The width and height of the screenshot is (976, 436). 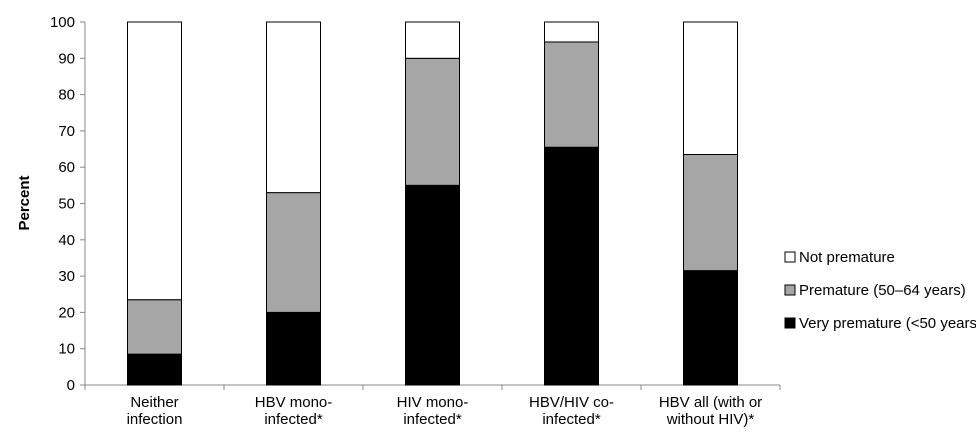 I want to click on x-category-label: HBV mono-, so click(x=294, y=402).